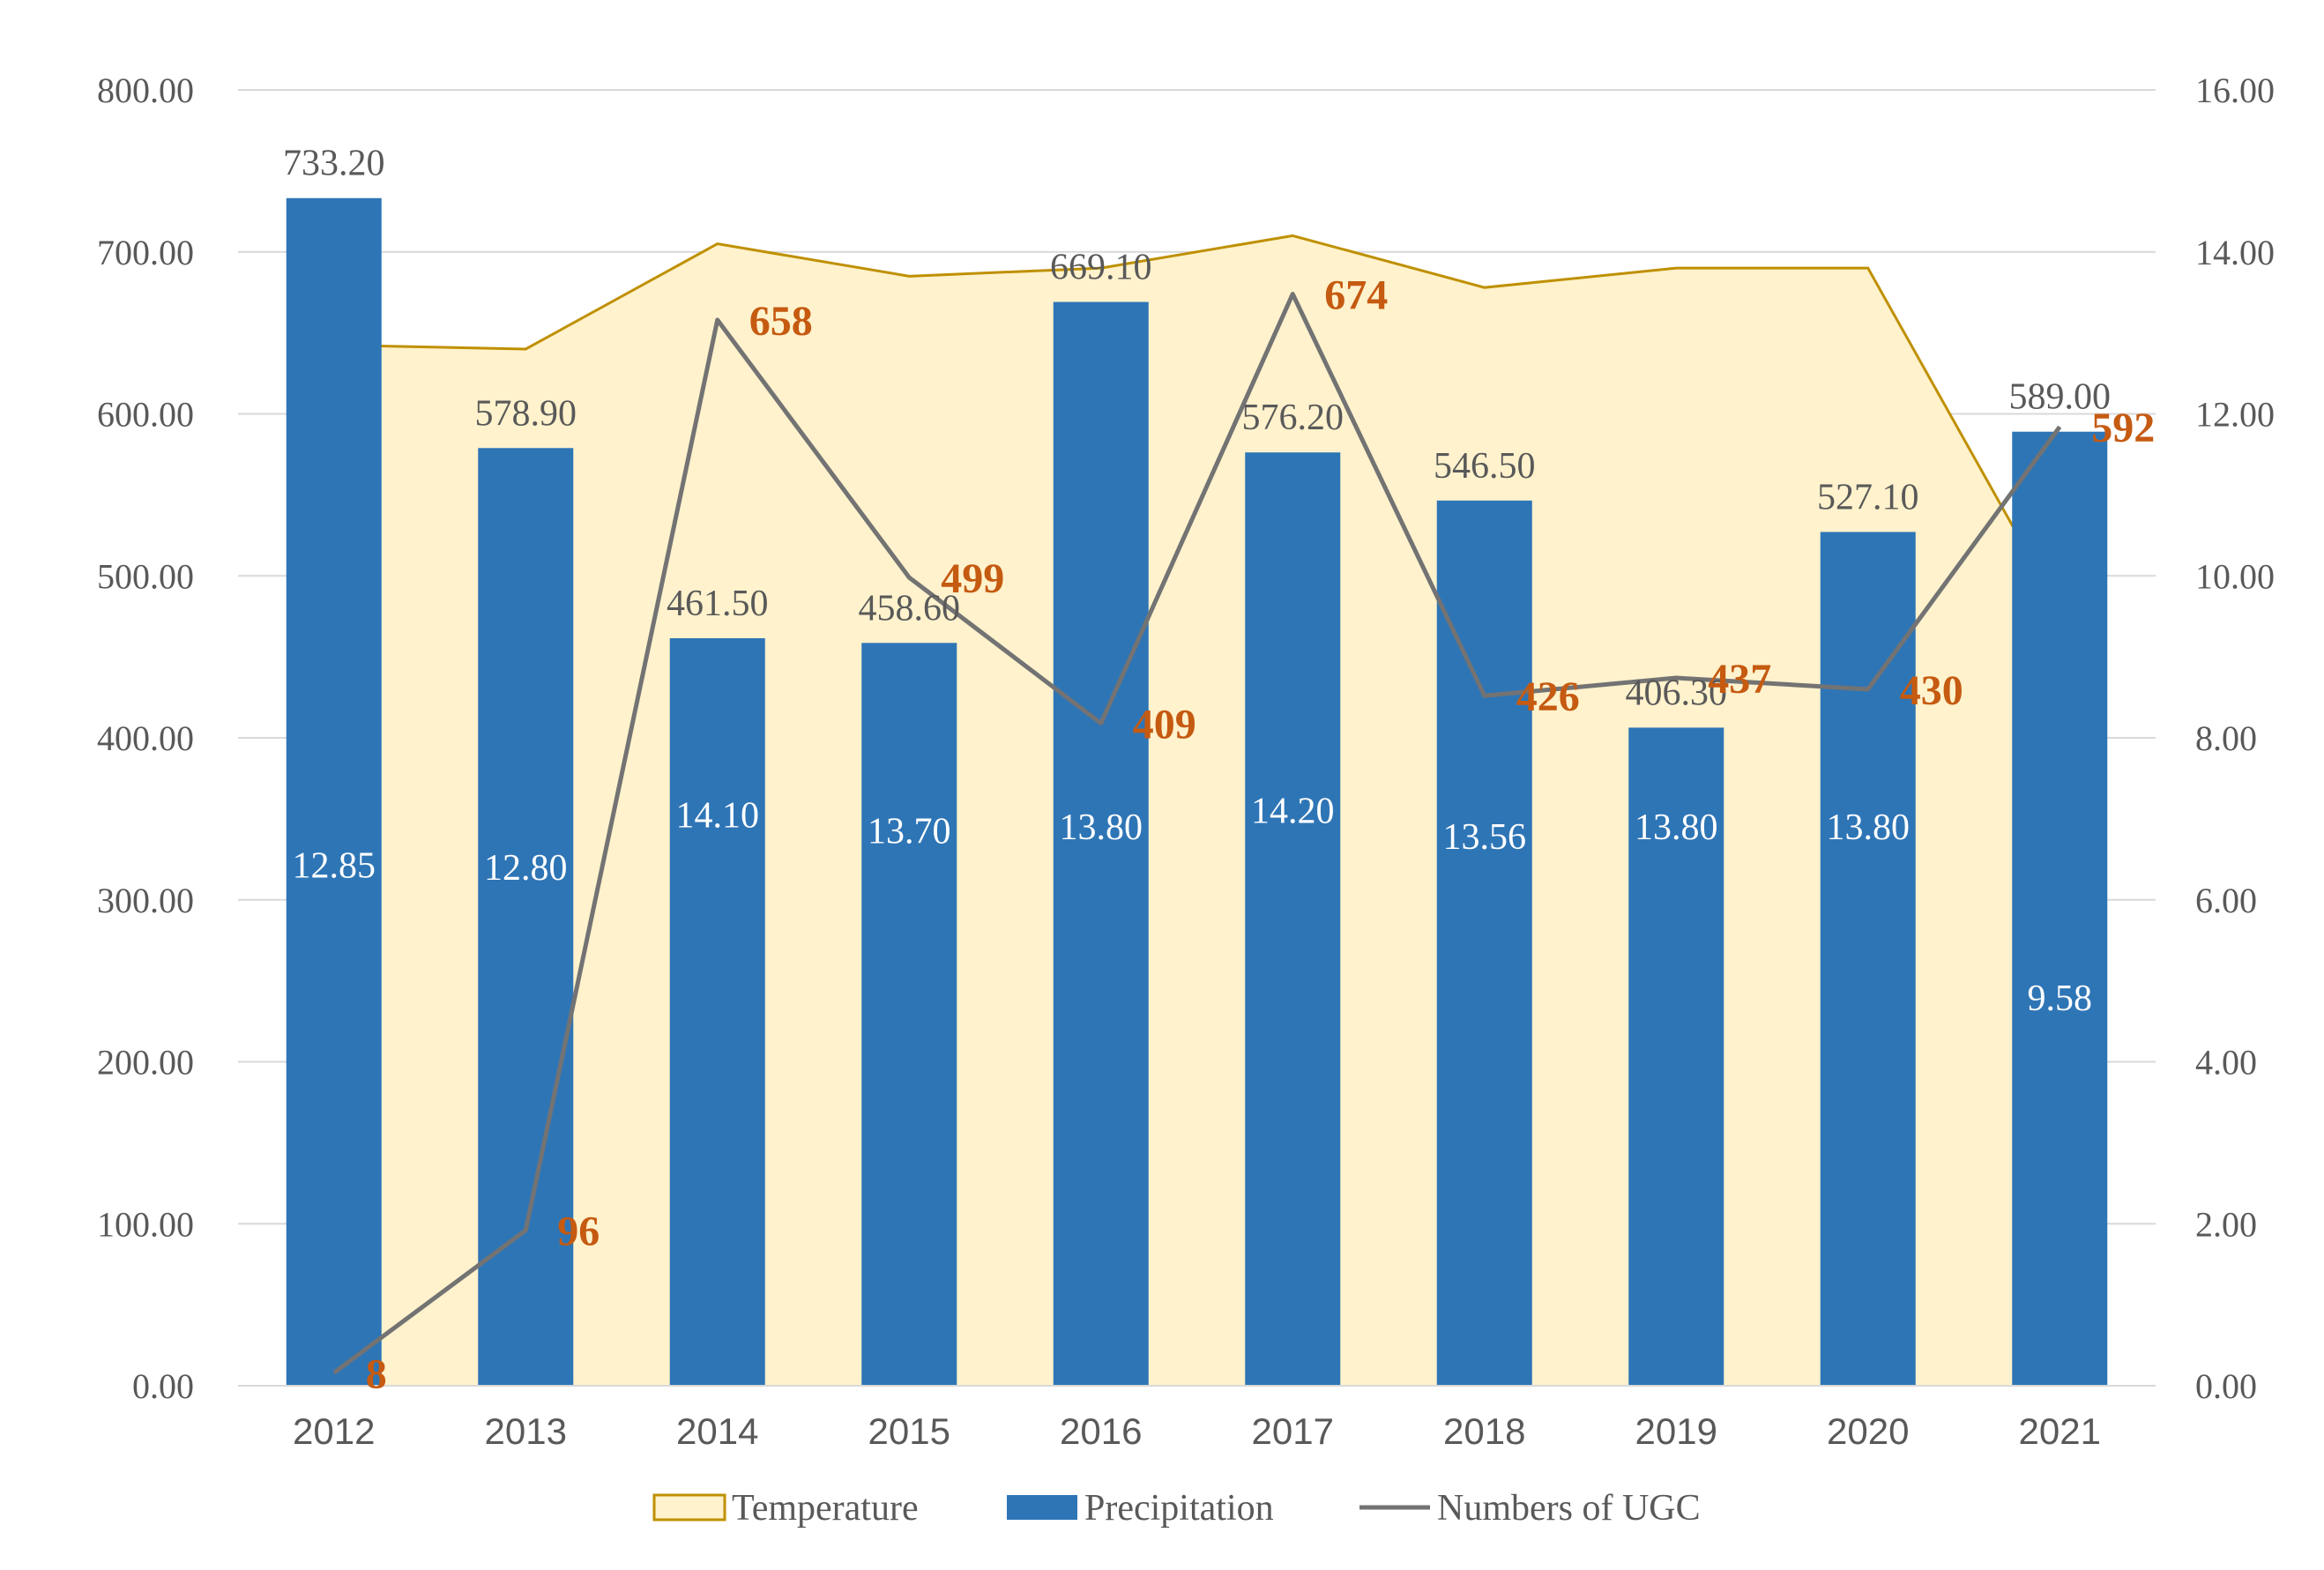 This screenshot has width=2324, height=1570. What do you see at coordinates (1179, 1508) in the screenshot?
I see `legend-label-precipitation: Precipitation` at bounding box center [1179, 1508].